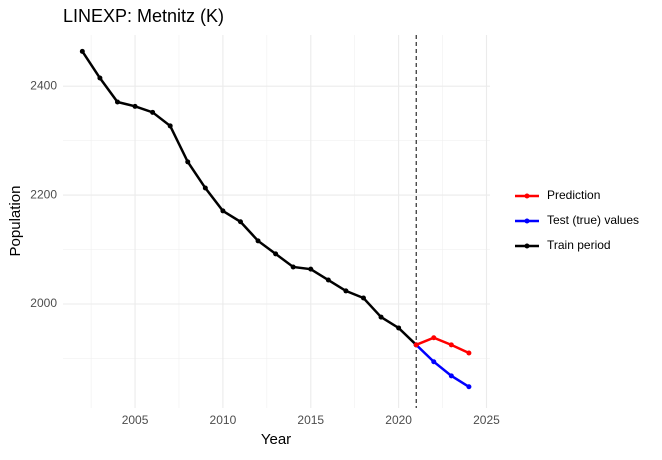  What do you see at coordinates (310, 420) in the screenshot?
I see `x-tick-label: 2015` at bounding box center [310, 420].